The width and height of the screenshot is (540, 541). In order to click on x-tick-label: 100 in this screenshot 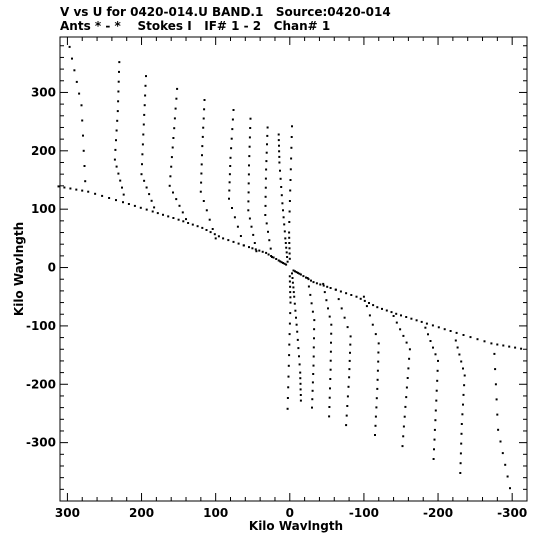, I will do `click(215, 513)`.